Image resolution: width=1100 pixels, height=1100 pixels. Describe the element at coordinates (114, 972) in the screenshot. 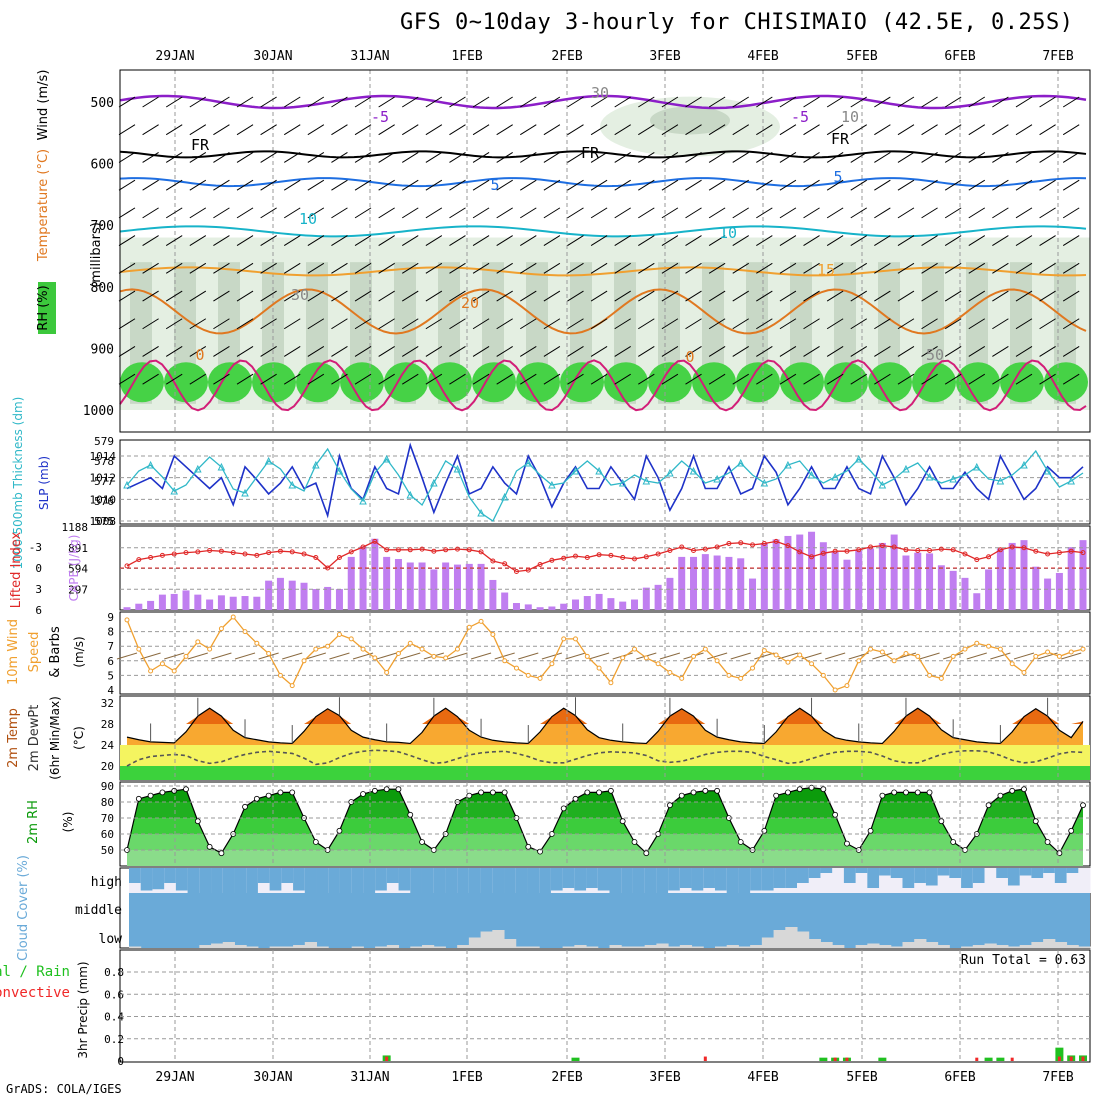

I see `precip-tick: 0.8` at that location.